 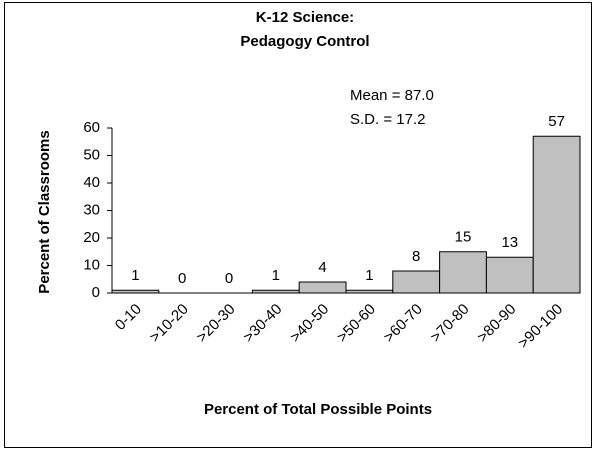 I want to click on y-tick-label: 50, so click(x=91, y=154).